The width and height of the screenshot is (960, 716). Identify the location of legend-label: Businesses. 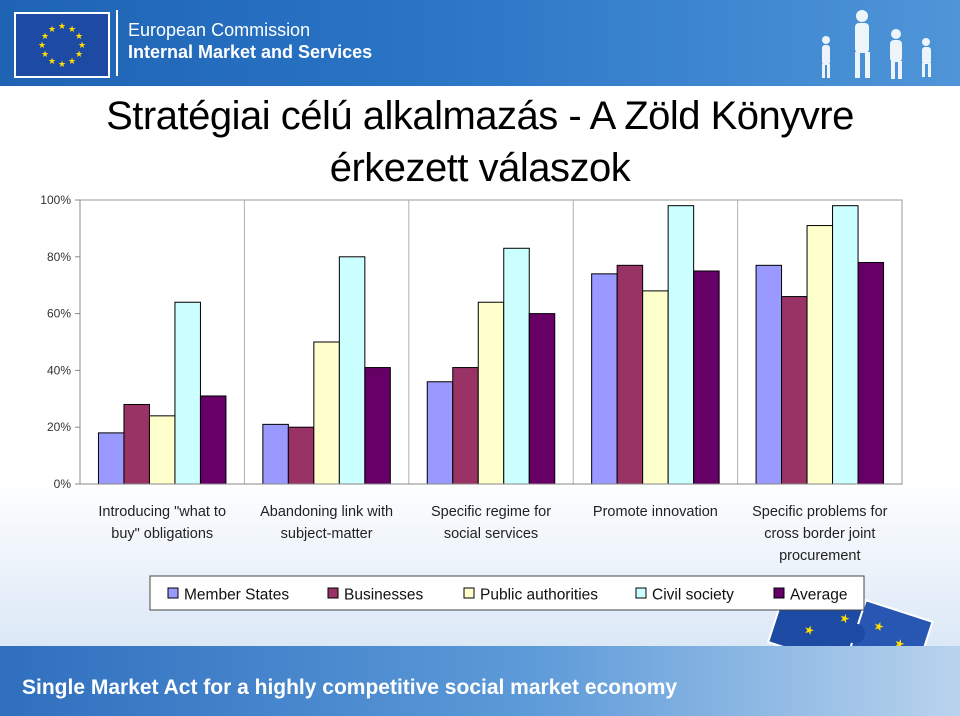
(384, 595).